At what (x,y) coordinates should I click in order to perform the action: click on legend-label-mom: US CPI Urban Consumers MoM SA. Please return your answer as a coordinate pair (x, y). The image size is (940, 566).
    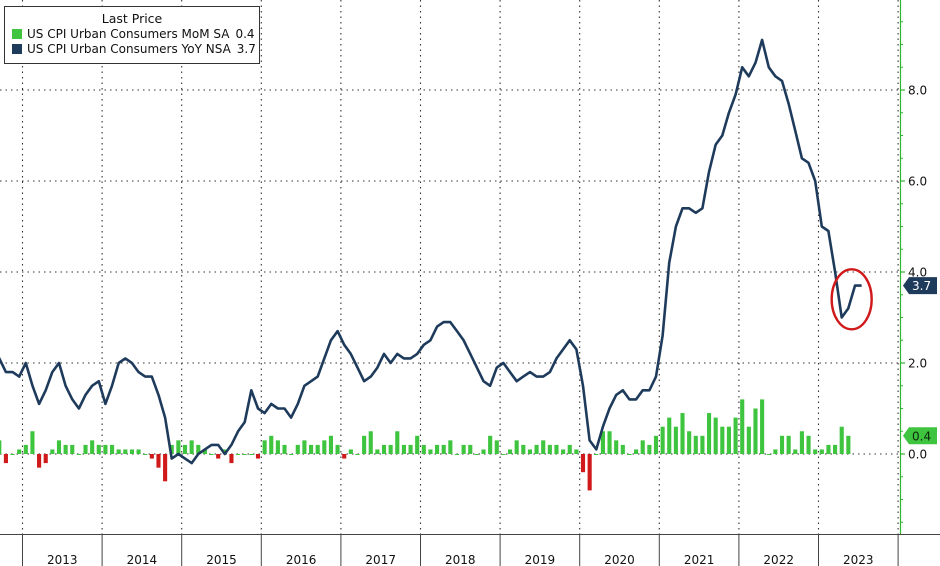
    Looking at the image, I should click on (128, 34).